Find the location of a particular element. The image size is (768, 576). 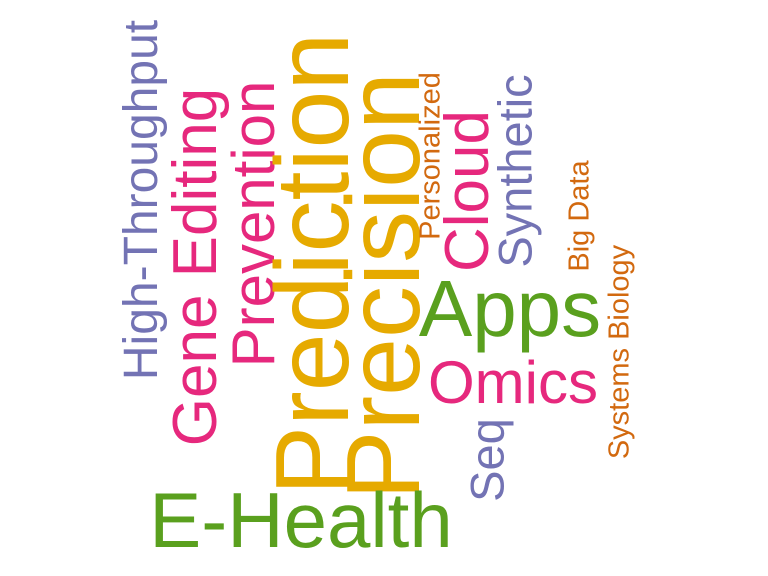

word-apps: Apps is located at coordinates (510, 308).